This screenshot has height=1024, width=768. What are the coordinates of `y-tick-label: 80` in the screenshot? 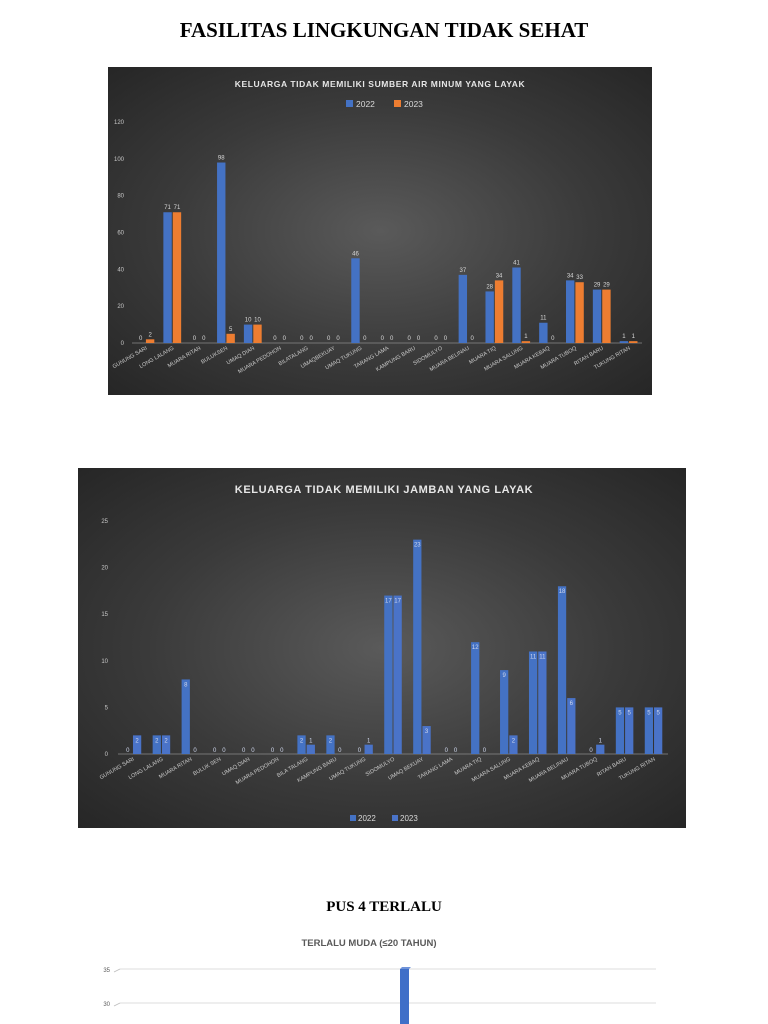 It's located at (120, 197).